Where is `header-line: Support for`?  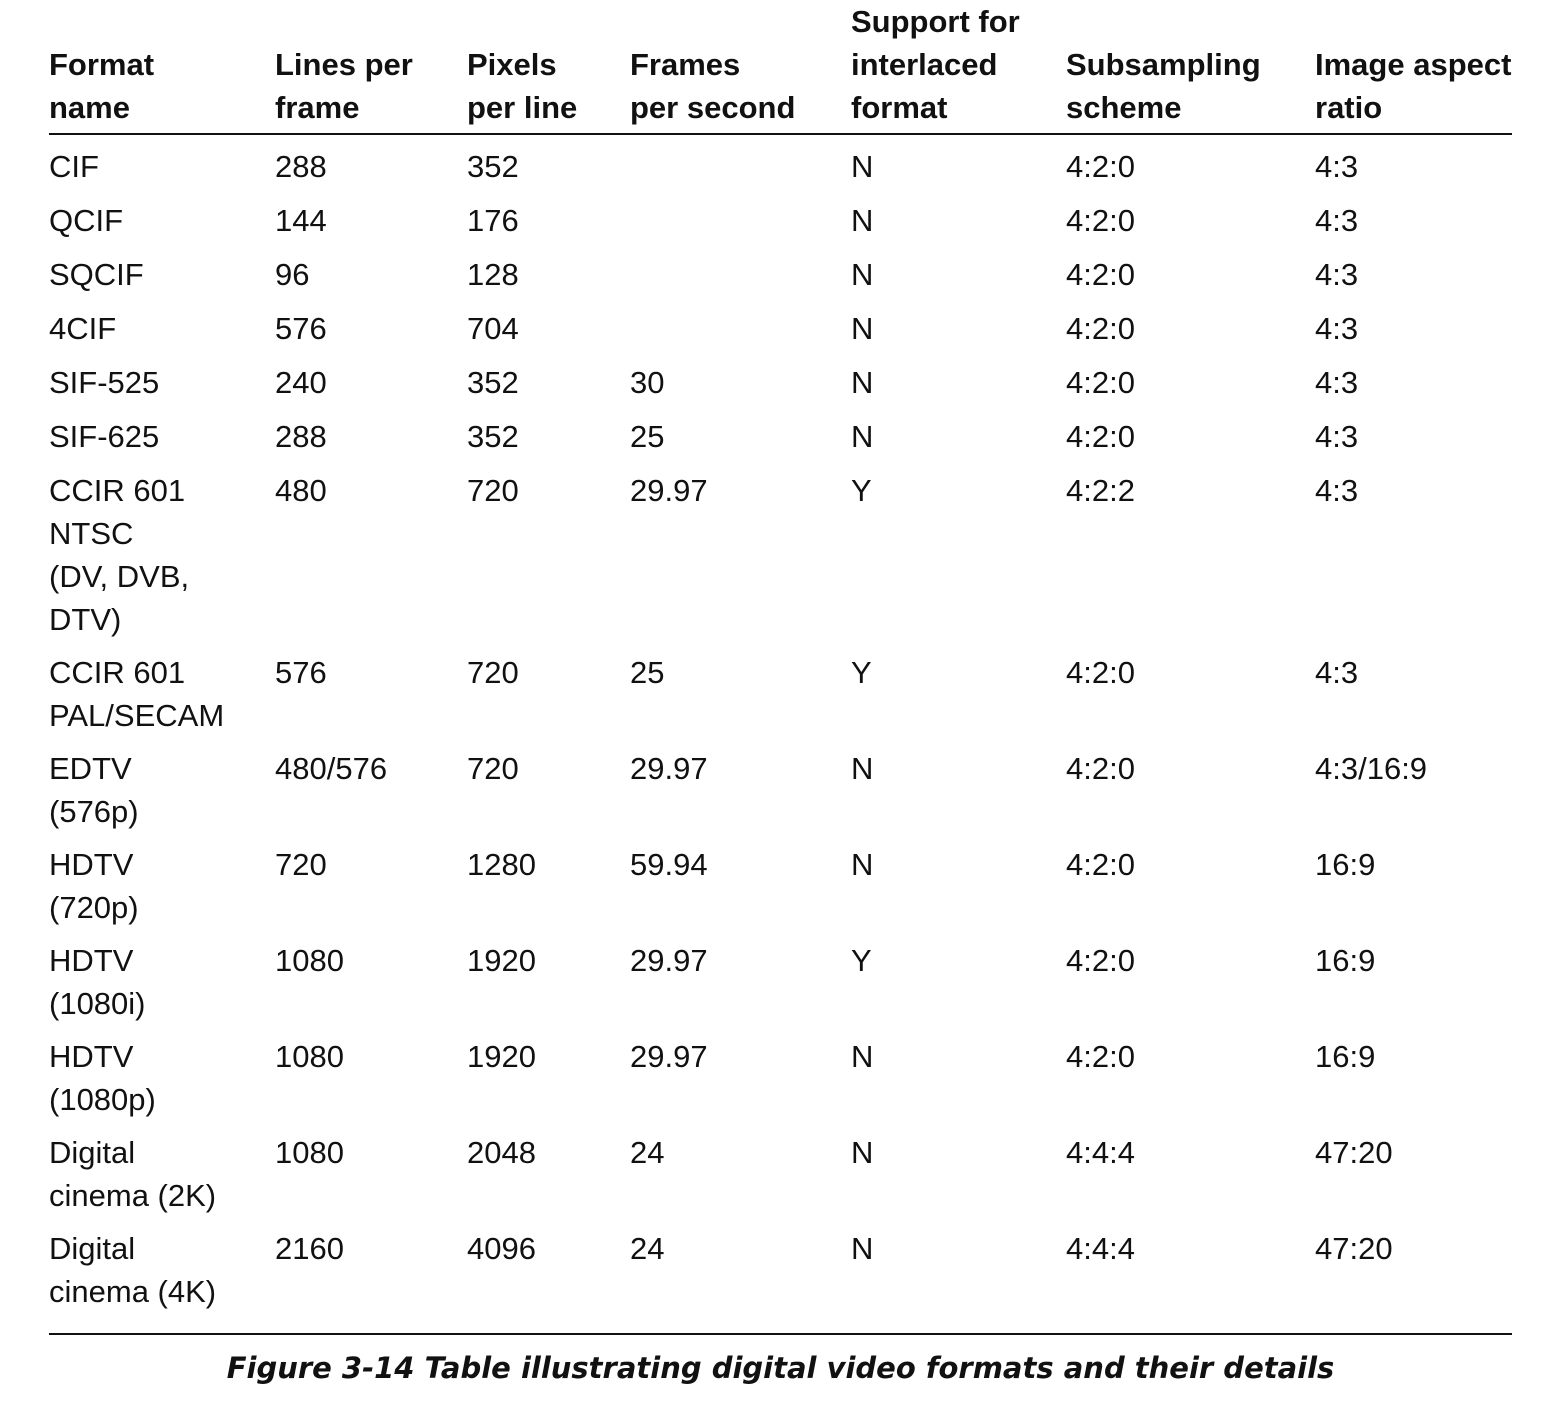
header-line: Support for is located at coordinates (935, 21).